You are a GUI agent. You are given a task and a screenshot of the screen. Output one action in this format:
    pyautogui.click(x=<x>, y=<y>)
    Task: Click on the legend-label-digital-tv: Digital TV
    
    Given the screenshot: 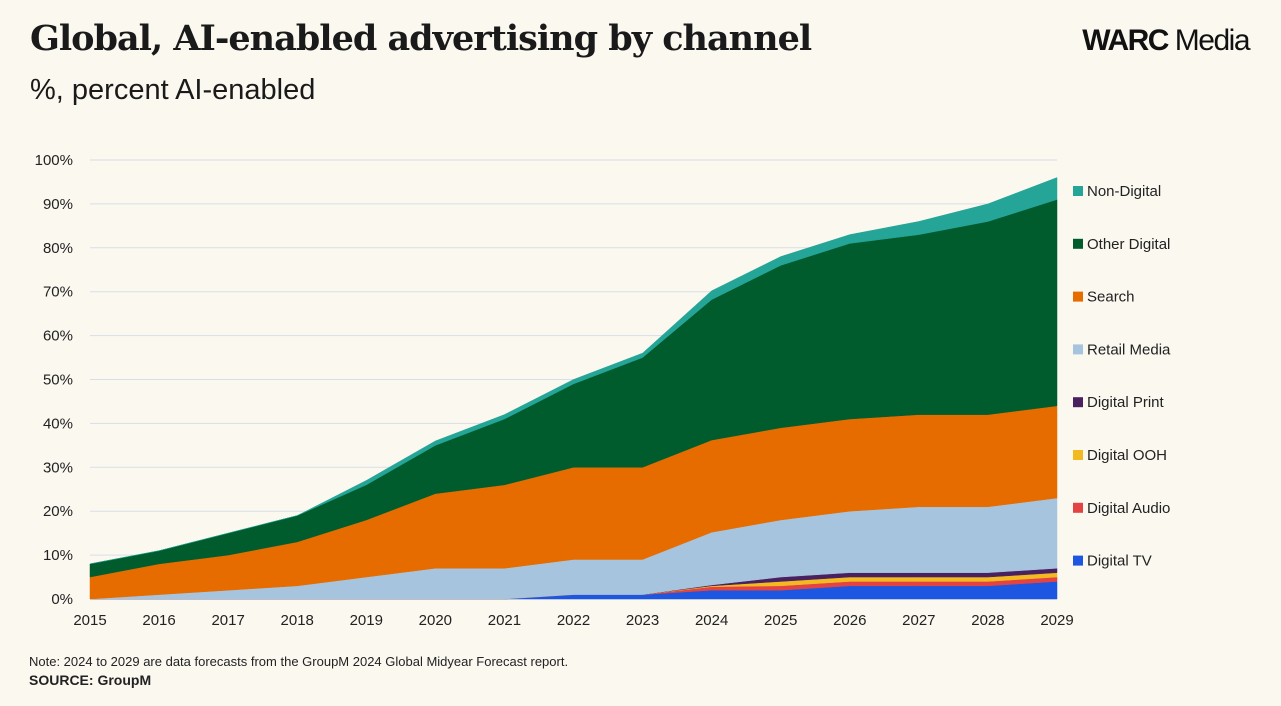 What is the action you would take?
    pyautogui.click(x=1119, y=561)
    